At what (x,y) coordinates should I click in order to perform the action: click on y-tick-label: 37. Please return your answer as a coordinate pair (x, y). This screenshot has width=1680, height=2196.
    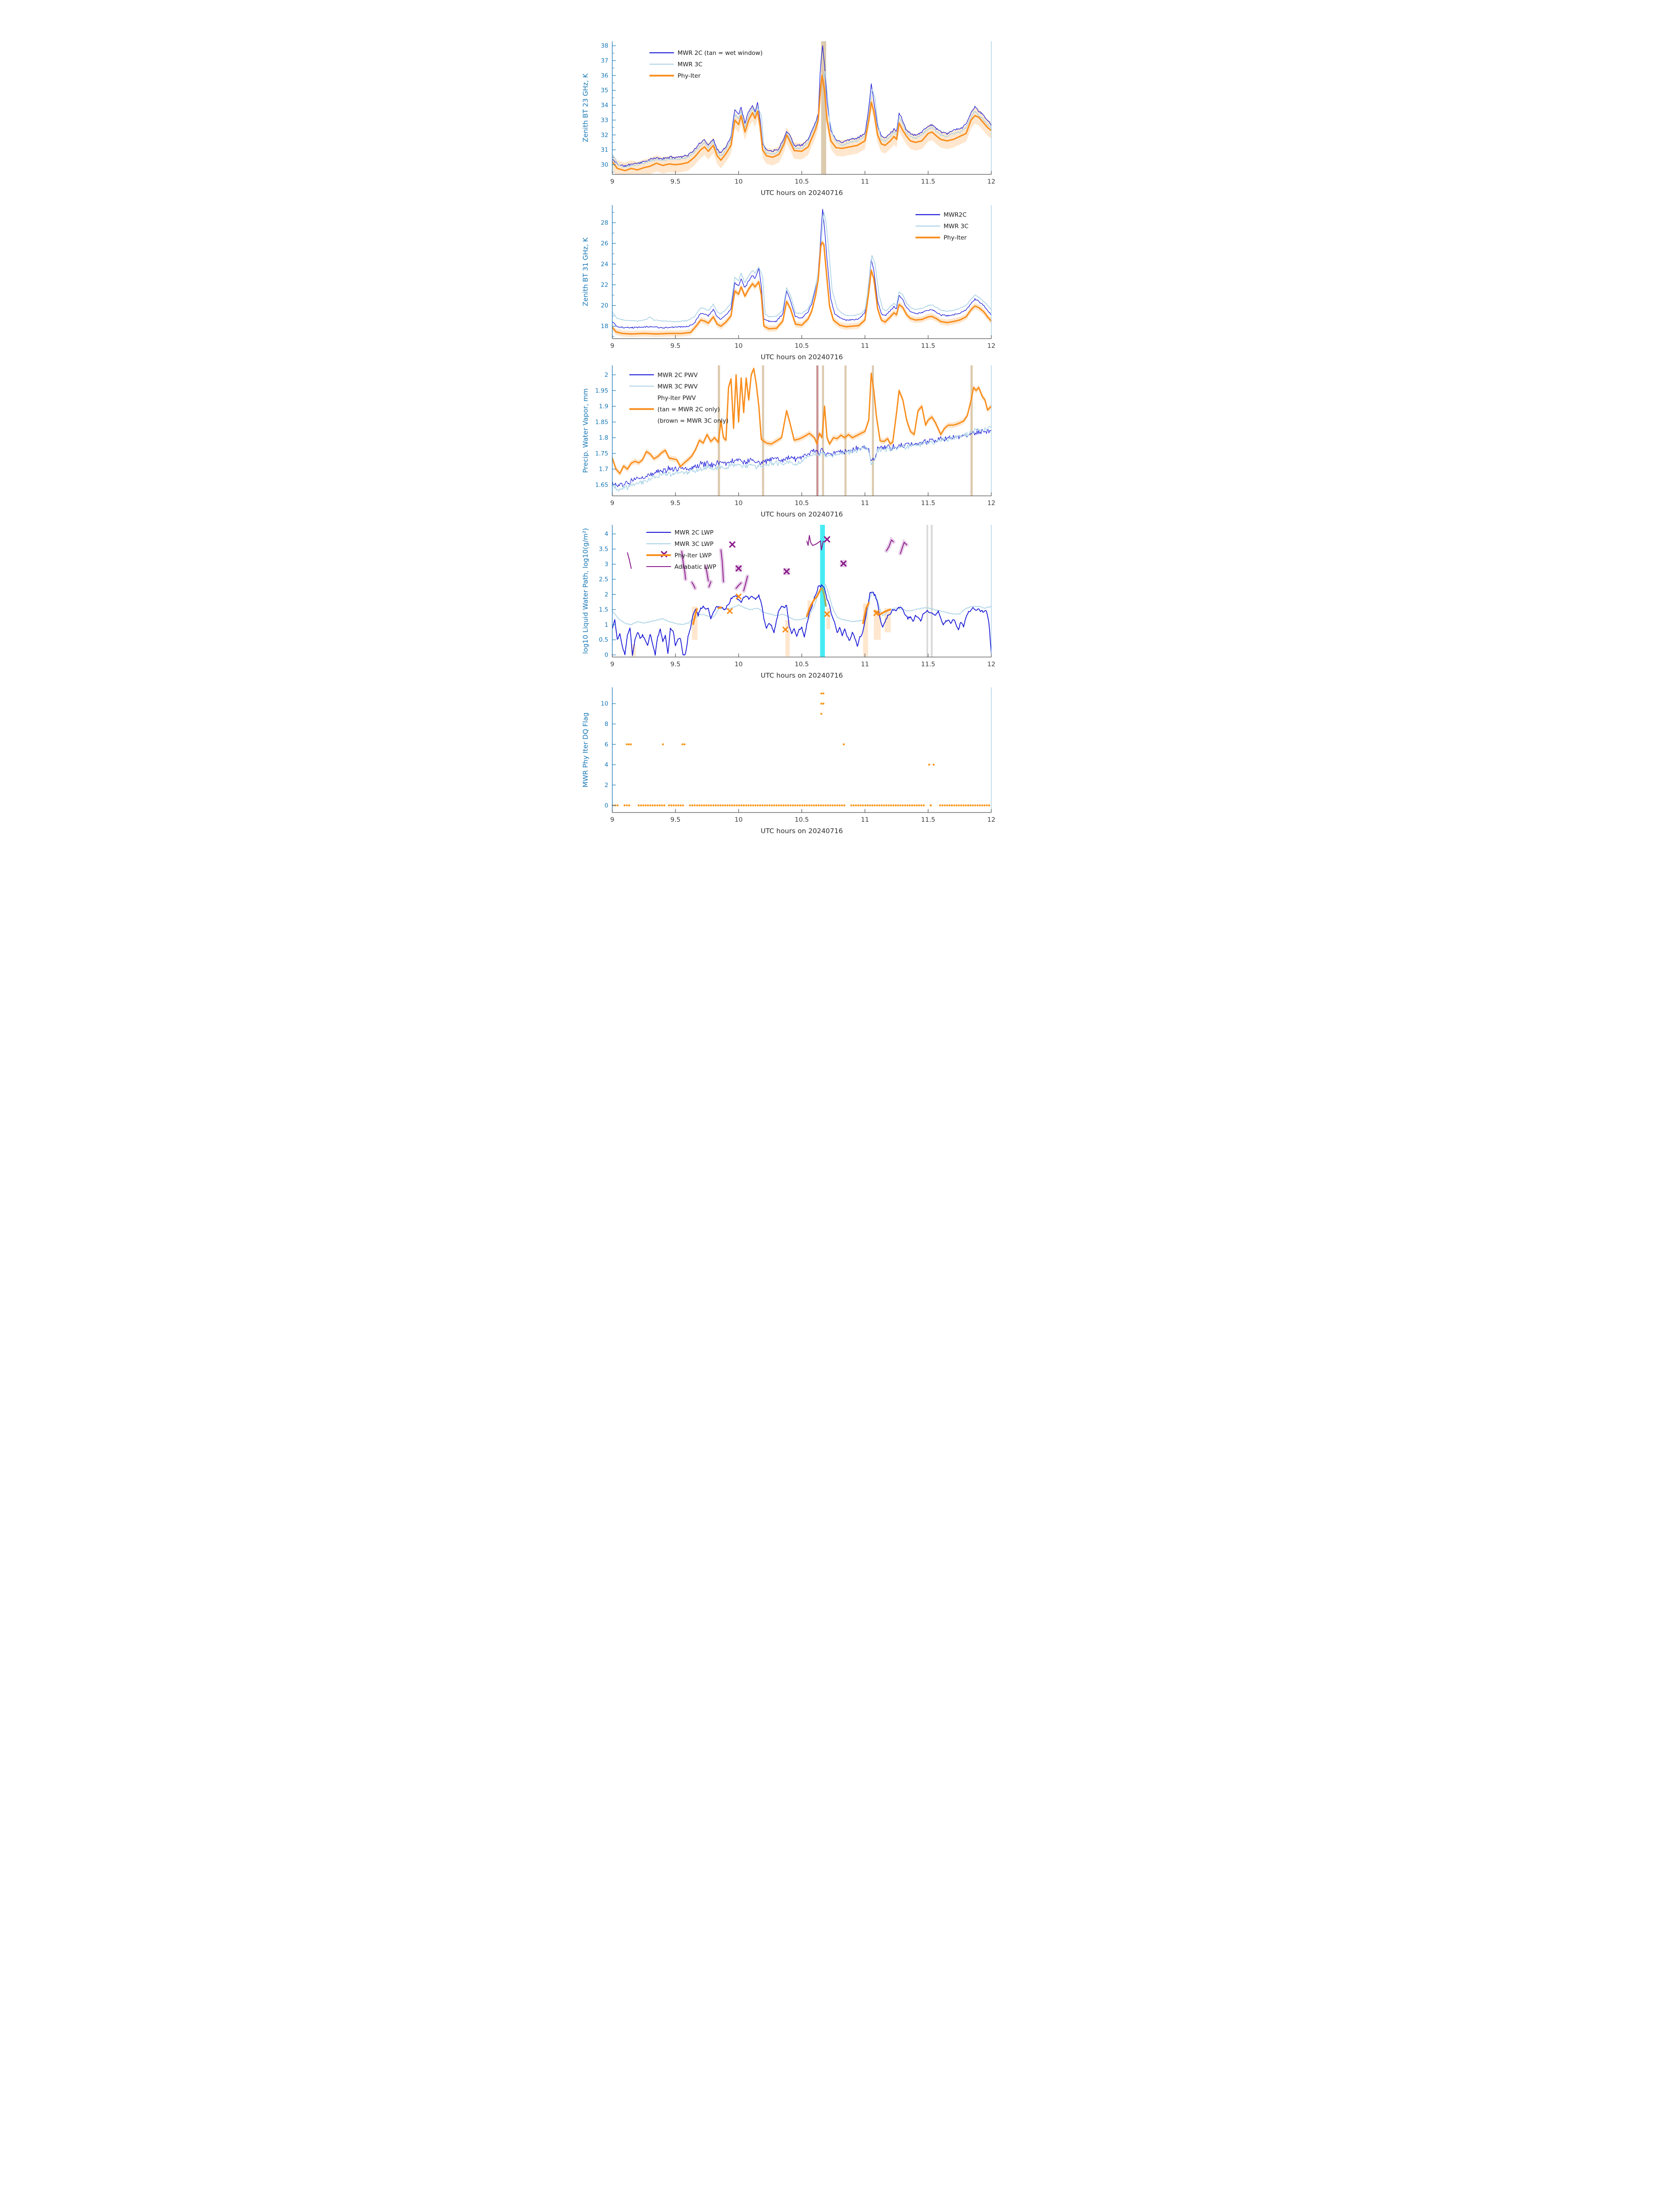
    Looking at the image, I should click on (605, 62).